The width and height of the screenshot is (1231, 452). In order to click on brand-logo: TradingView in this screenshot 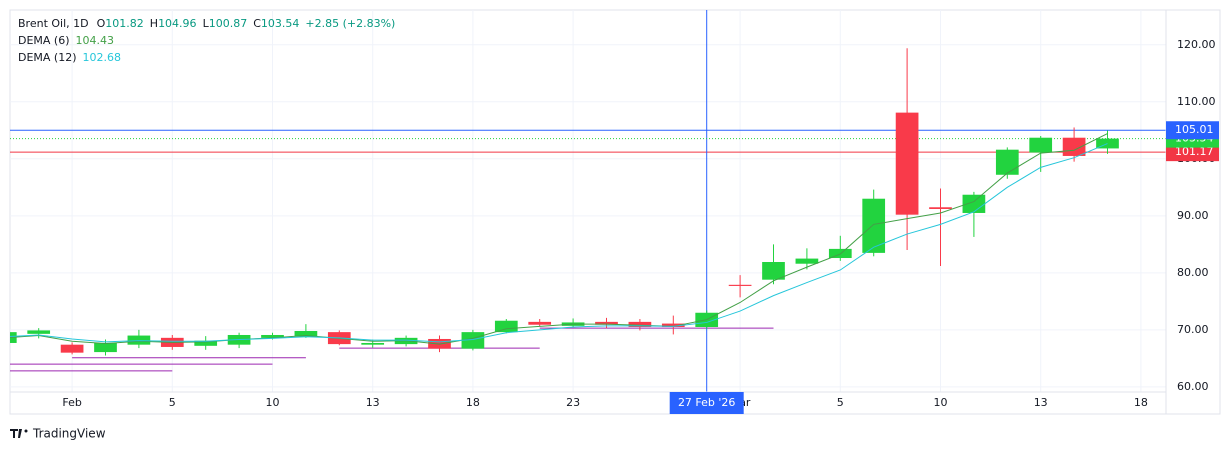, I will do `click(58, 434)`.